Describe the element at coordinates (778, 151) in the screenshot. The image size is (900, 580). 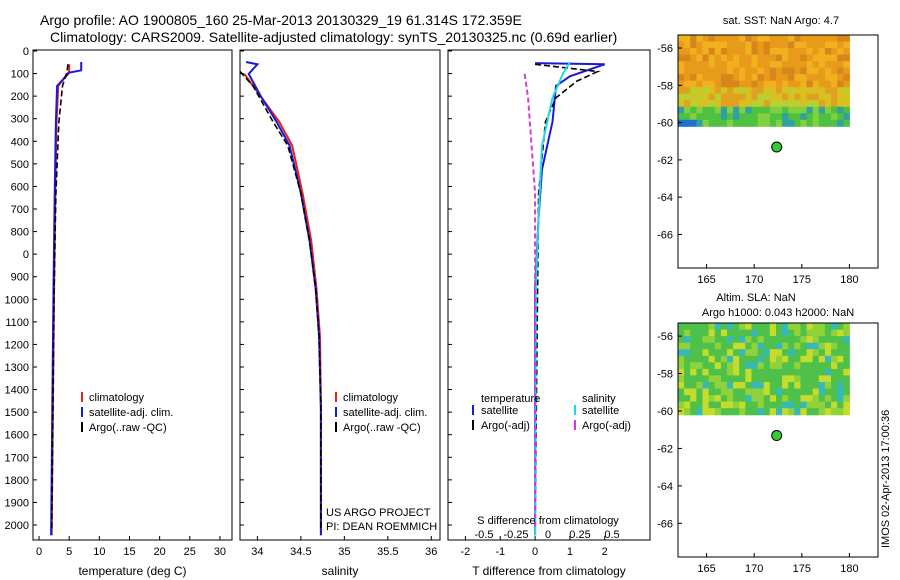
I see `map-frame` at that location.